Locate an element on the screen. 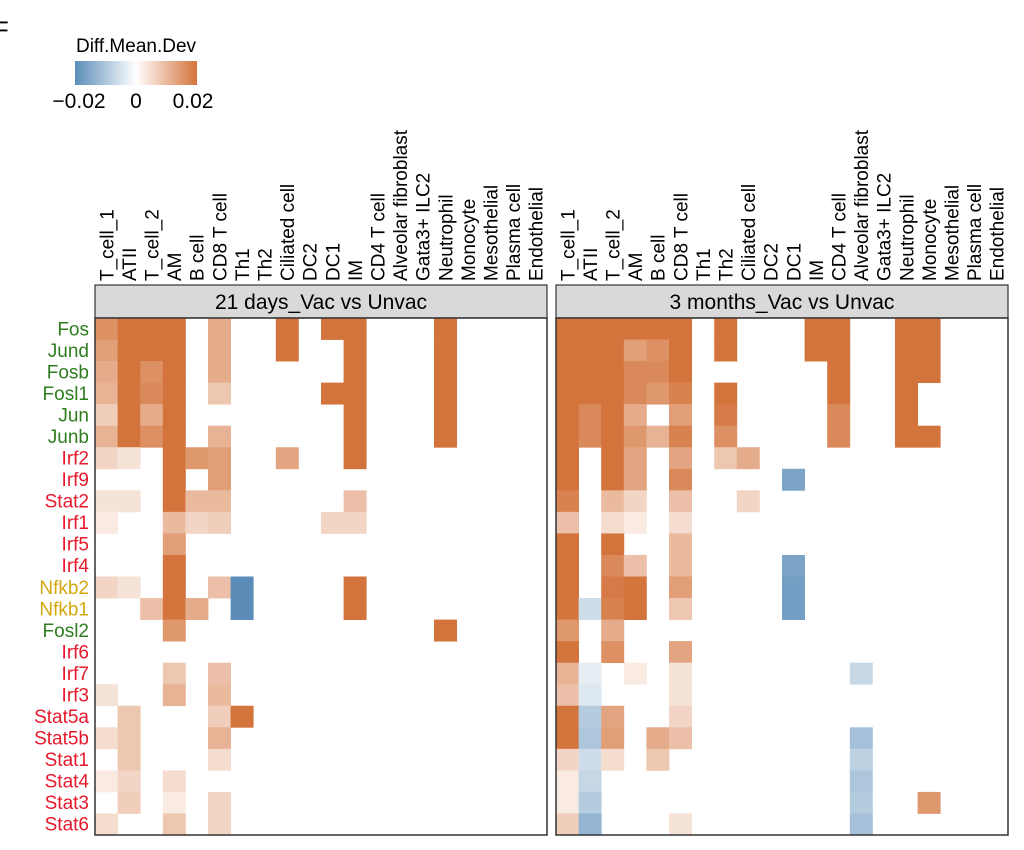  row-label: Stat2 is located at coordinates (67, 502).